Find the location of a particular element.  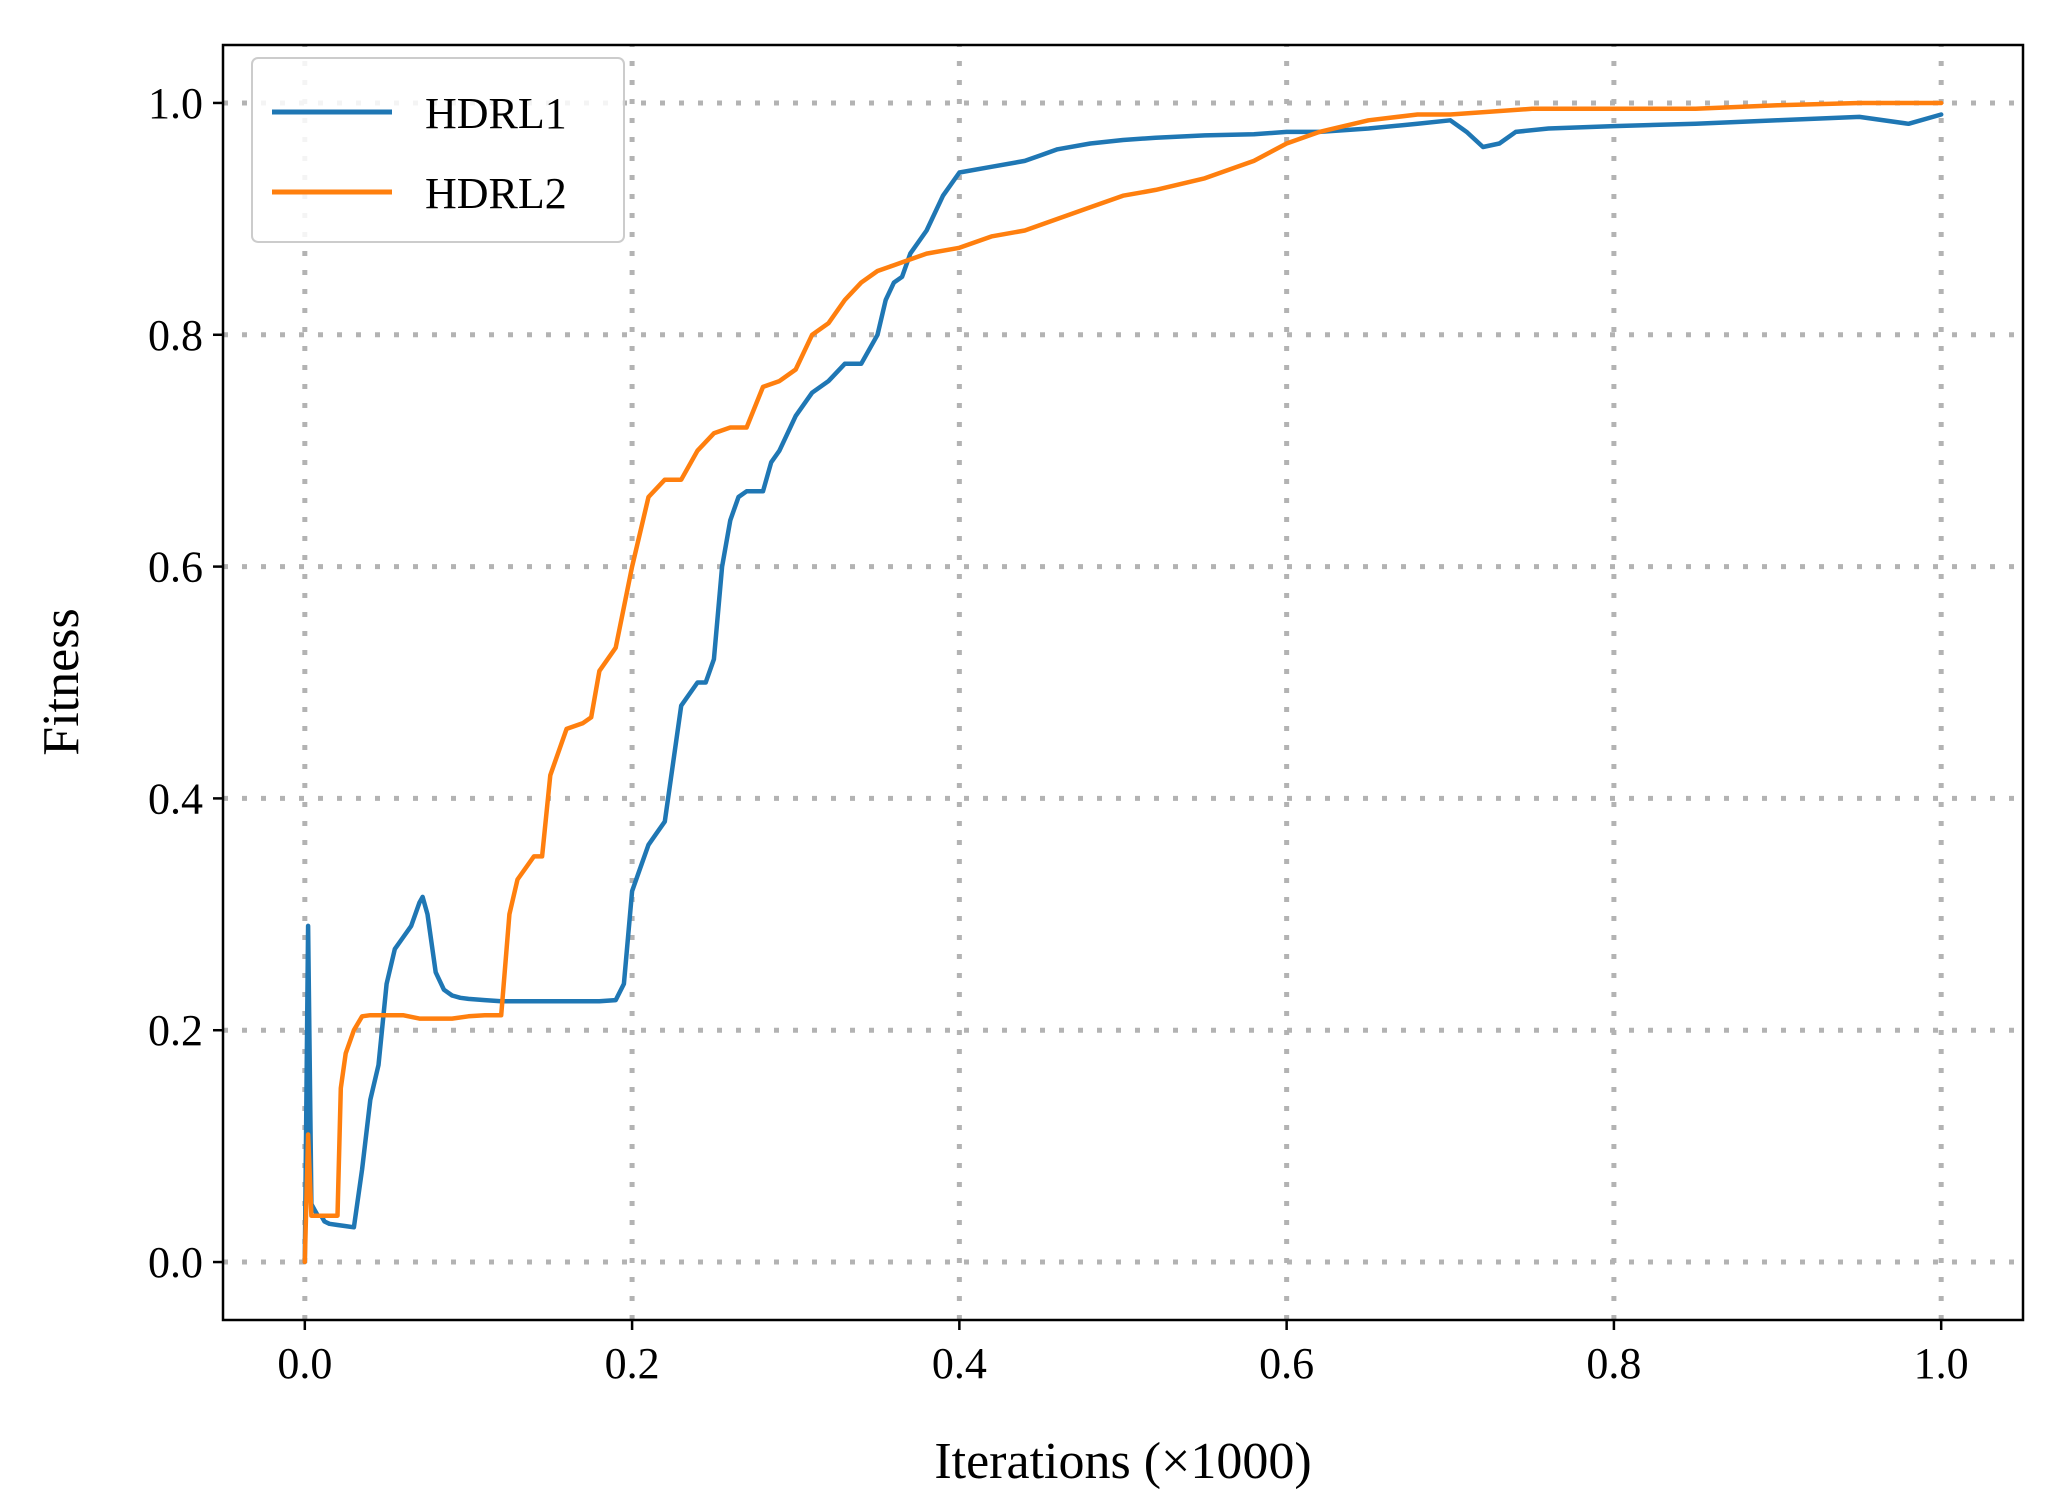

legend-box is located at coordinates (438, 150).